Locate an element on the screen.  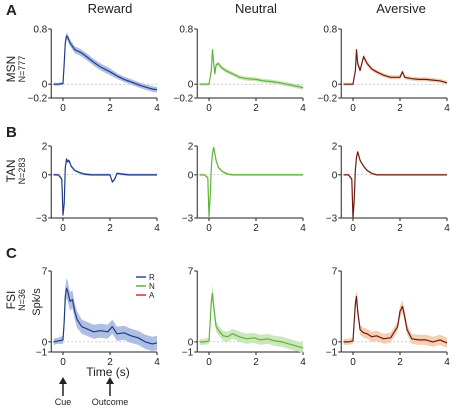
column-title-reward: Reward is located at coordinates (110, 8).